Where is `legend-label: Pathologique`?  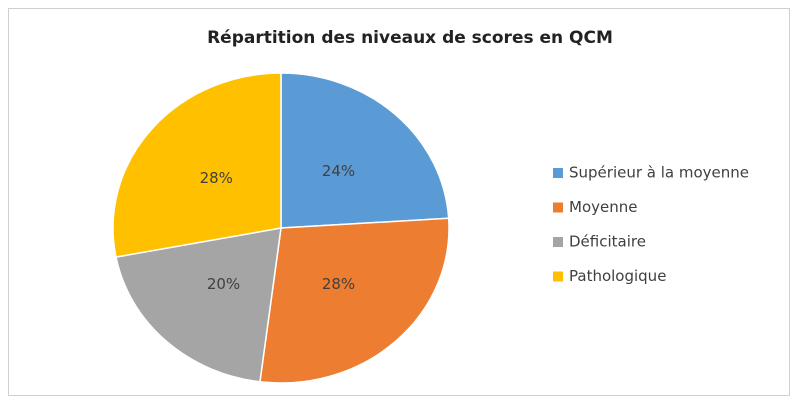
legend-label: Pathologique is located at coordinates (617, 276).